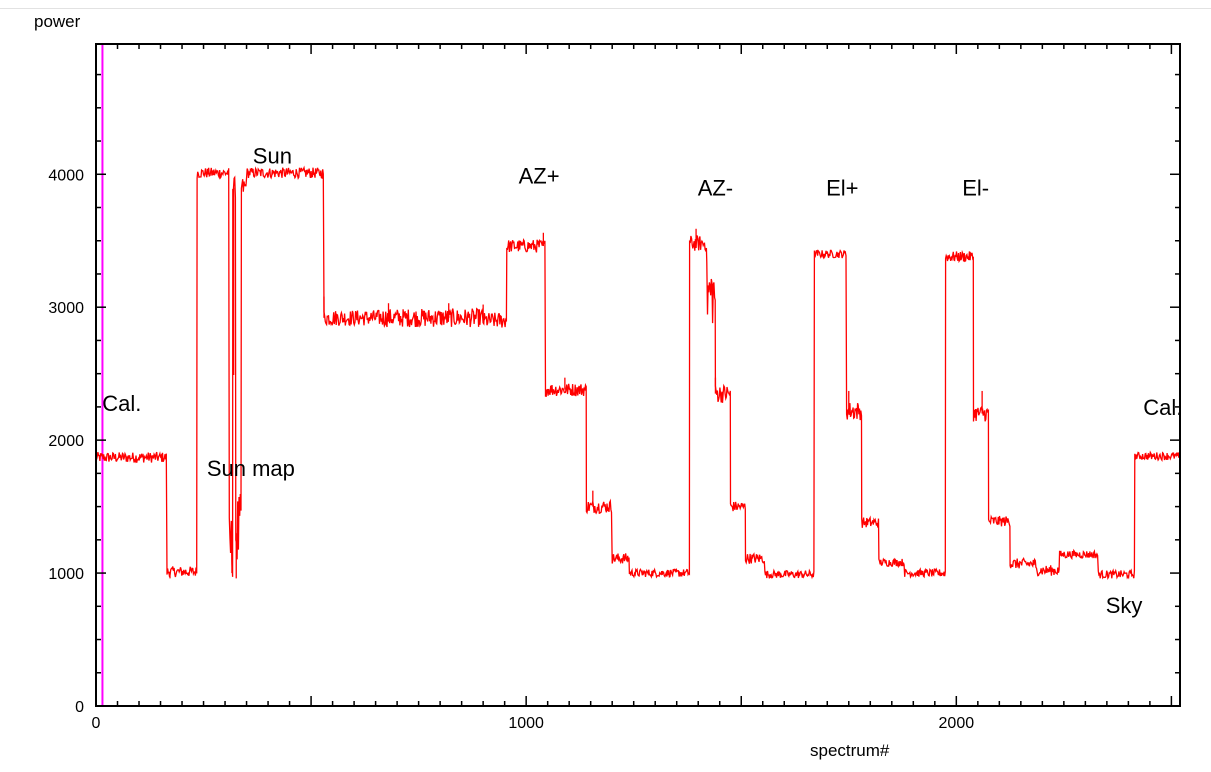  I want to click on segment-annotation: Sun map, so click(251, 468).